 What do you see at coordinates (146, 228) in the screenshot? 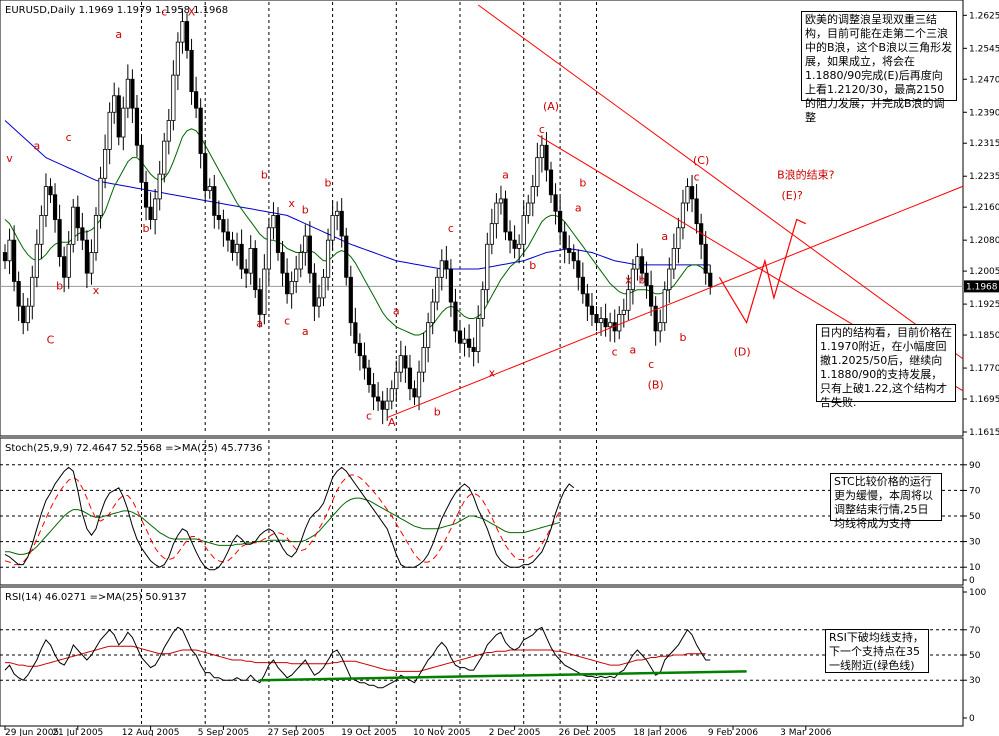
I see `wave-label-7: b` at bounding box center [146, 228].